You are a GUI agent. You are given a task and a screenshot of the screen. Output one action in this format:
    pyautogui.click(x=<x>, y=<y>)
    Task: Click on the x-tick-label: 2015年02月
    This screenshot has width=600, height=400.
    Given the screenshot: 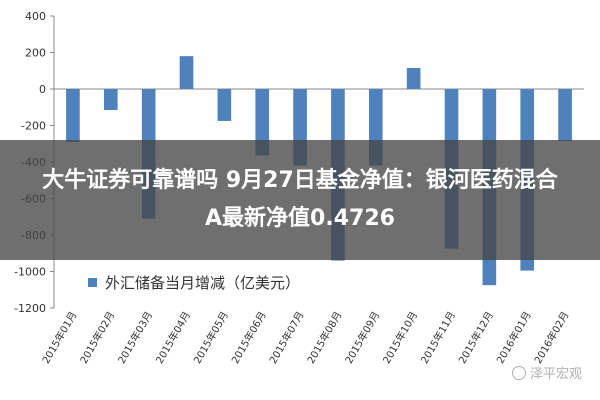 What is the action you would take?
    pyautogui.click(x=97, y=337)
    